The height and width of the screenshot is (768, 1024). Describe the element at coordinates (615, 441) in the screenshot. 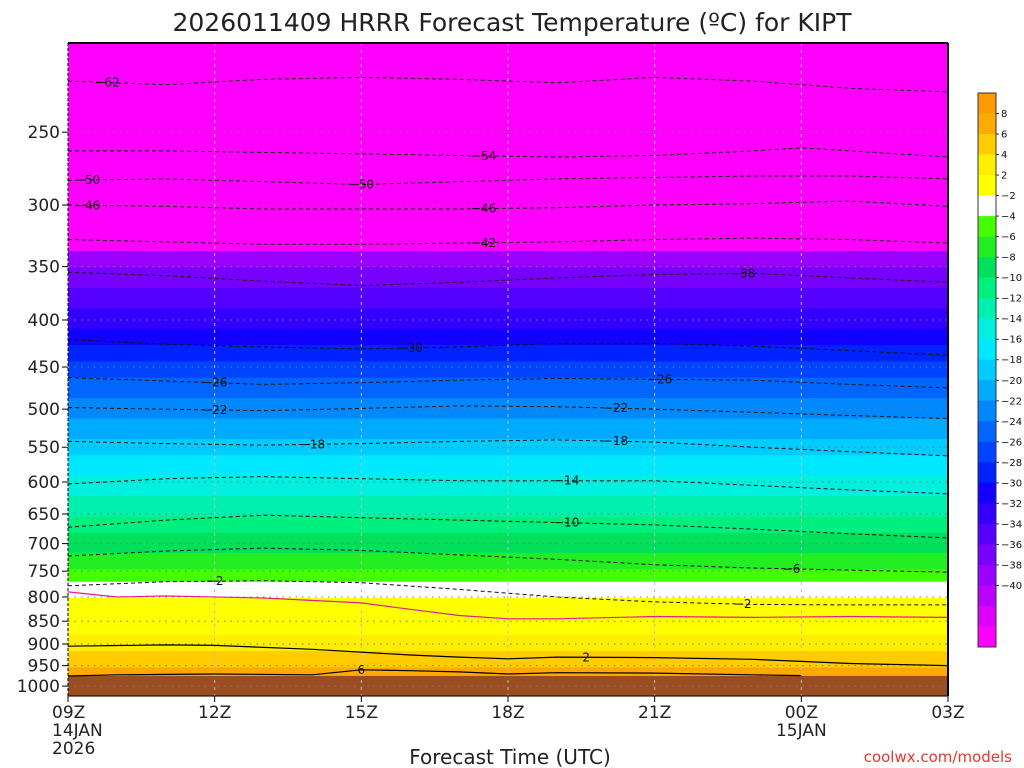

I see `contour-label: −18` at that location.